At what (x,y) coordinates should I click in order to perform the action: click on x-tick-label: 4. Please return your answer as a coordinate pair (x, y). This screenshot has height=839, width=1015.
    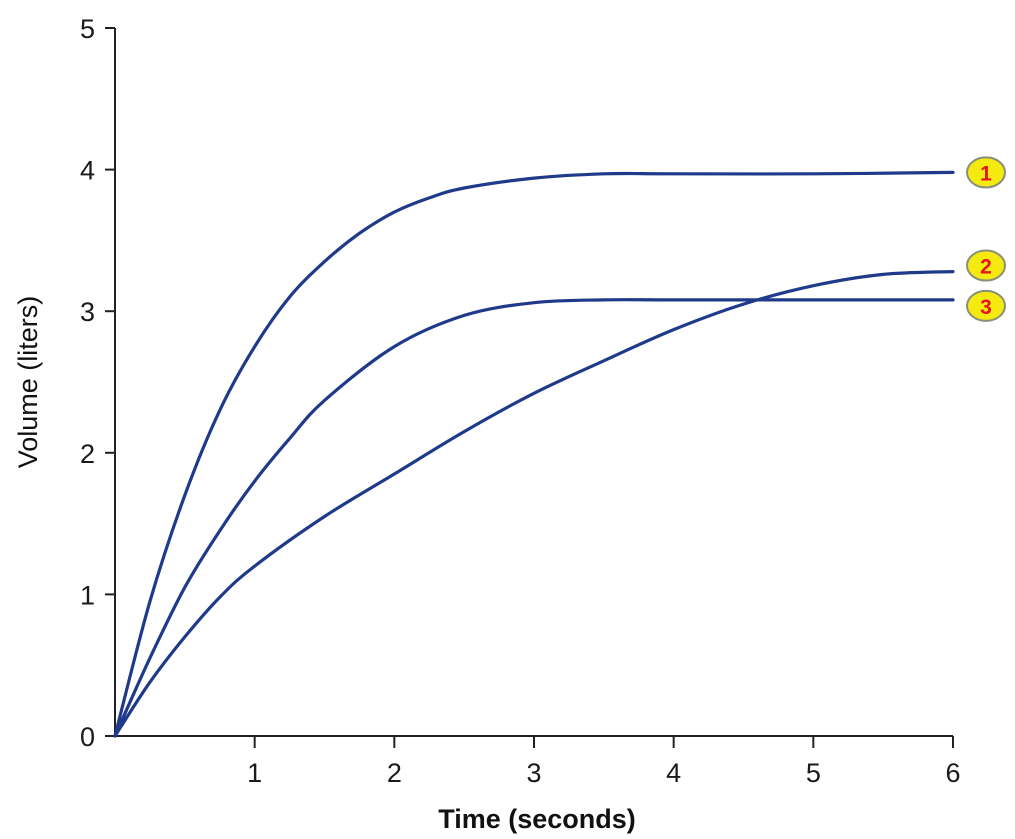
    Looking at the image, I should click on (673, 773).